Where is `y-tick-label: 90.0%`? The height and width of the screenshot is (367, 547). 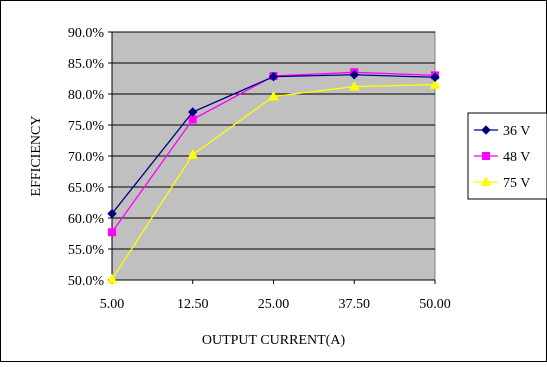 y-tick-label: 90.0% is located at coordinates (86, 33).